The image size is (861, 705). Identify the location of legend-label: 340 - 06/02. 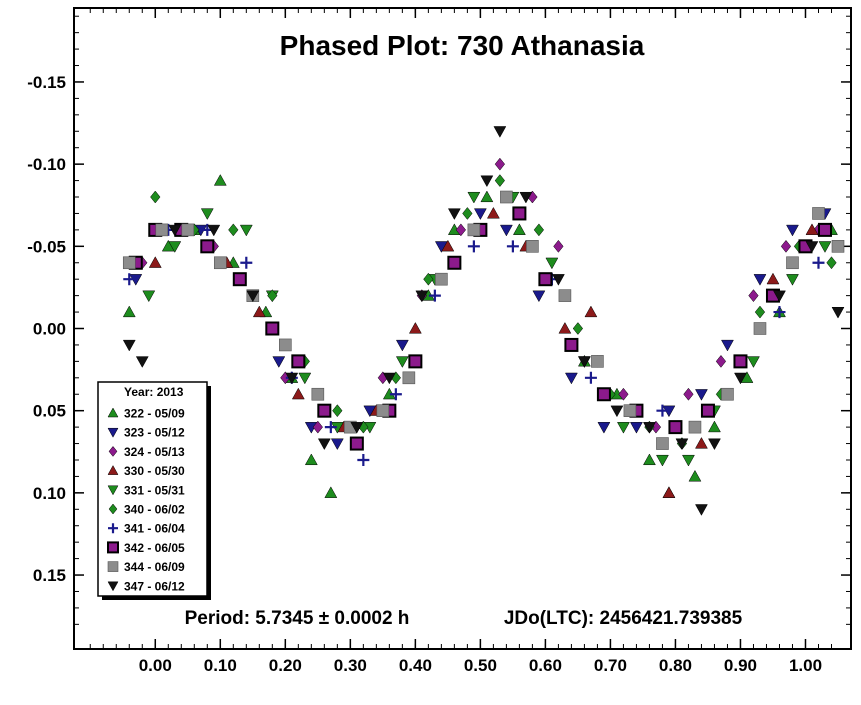
(154, 510).